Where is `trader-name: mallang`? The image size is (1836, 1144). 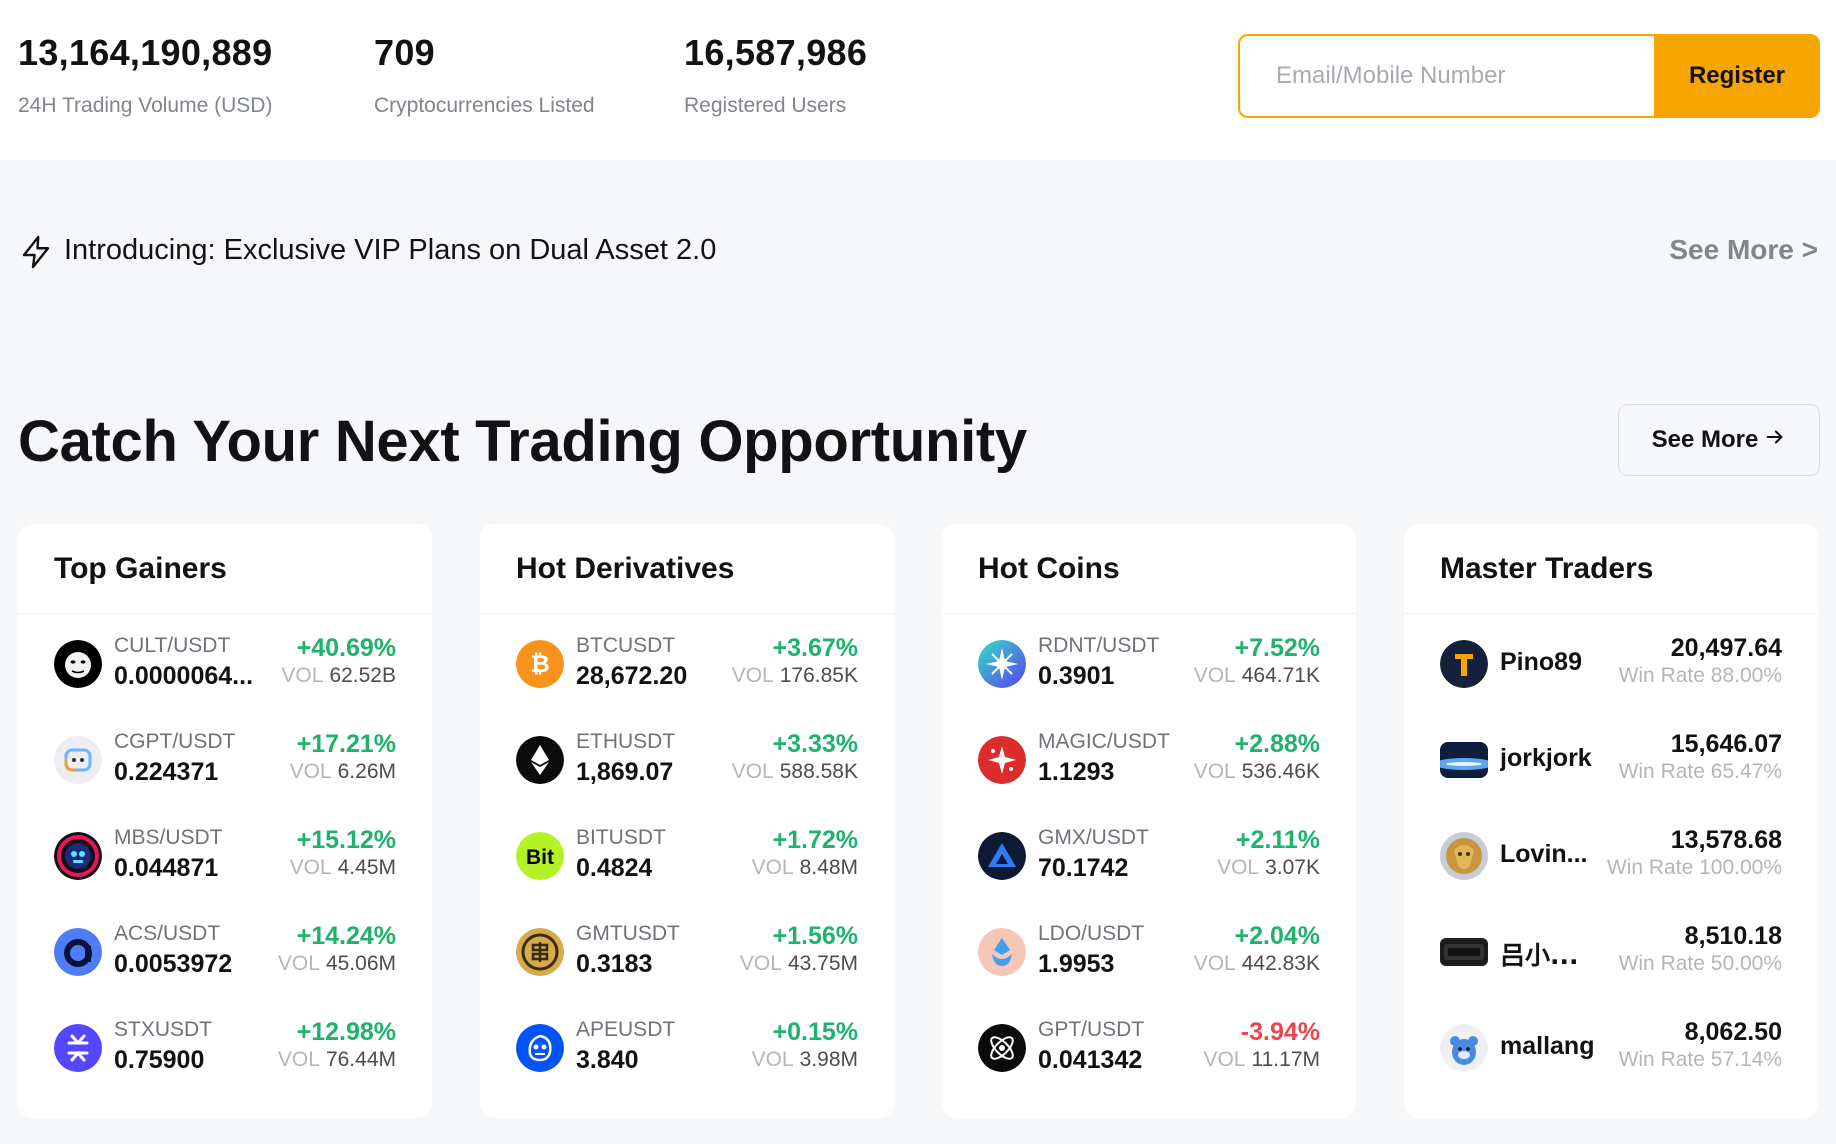
trader-name: mallang is located at coordinates (1547, 1046).